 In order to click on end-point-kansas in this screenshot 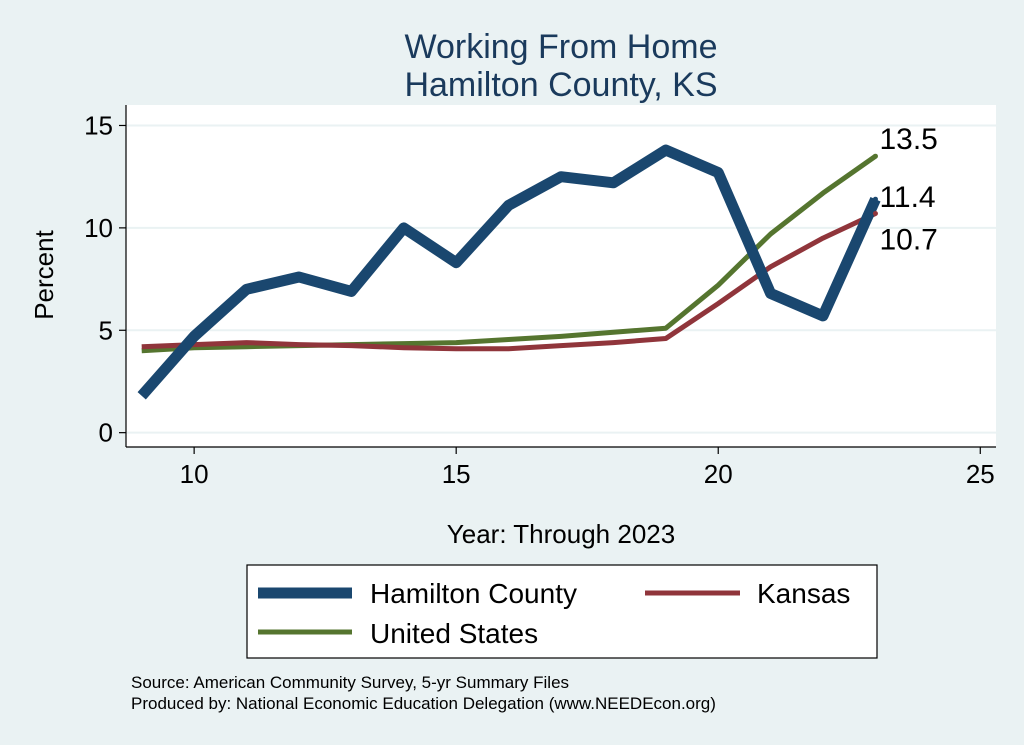, I will do `click(875, 214)`.